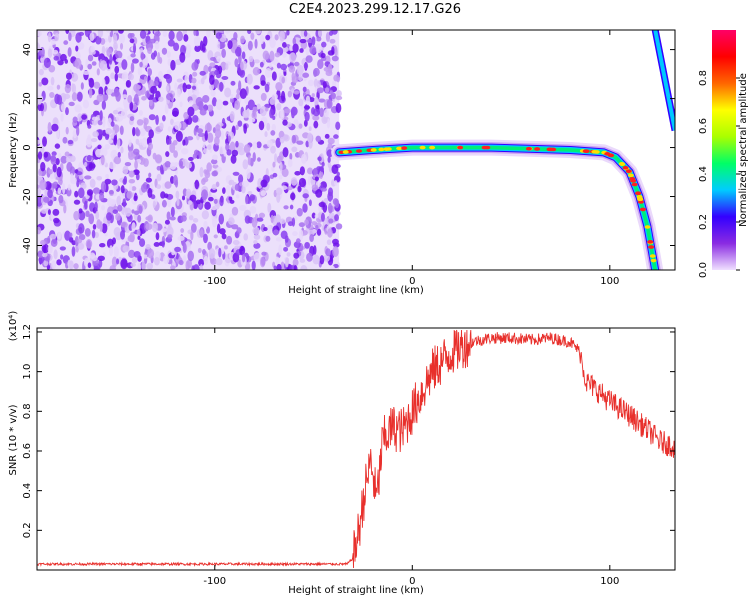  I want to click on bottom-x-tick-label: -100, so click(214, 581).